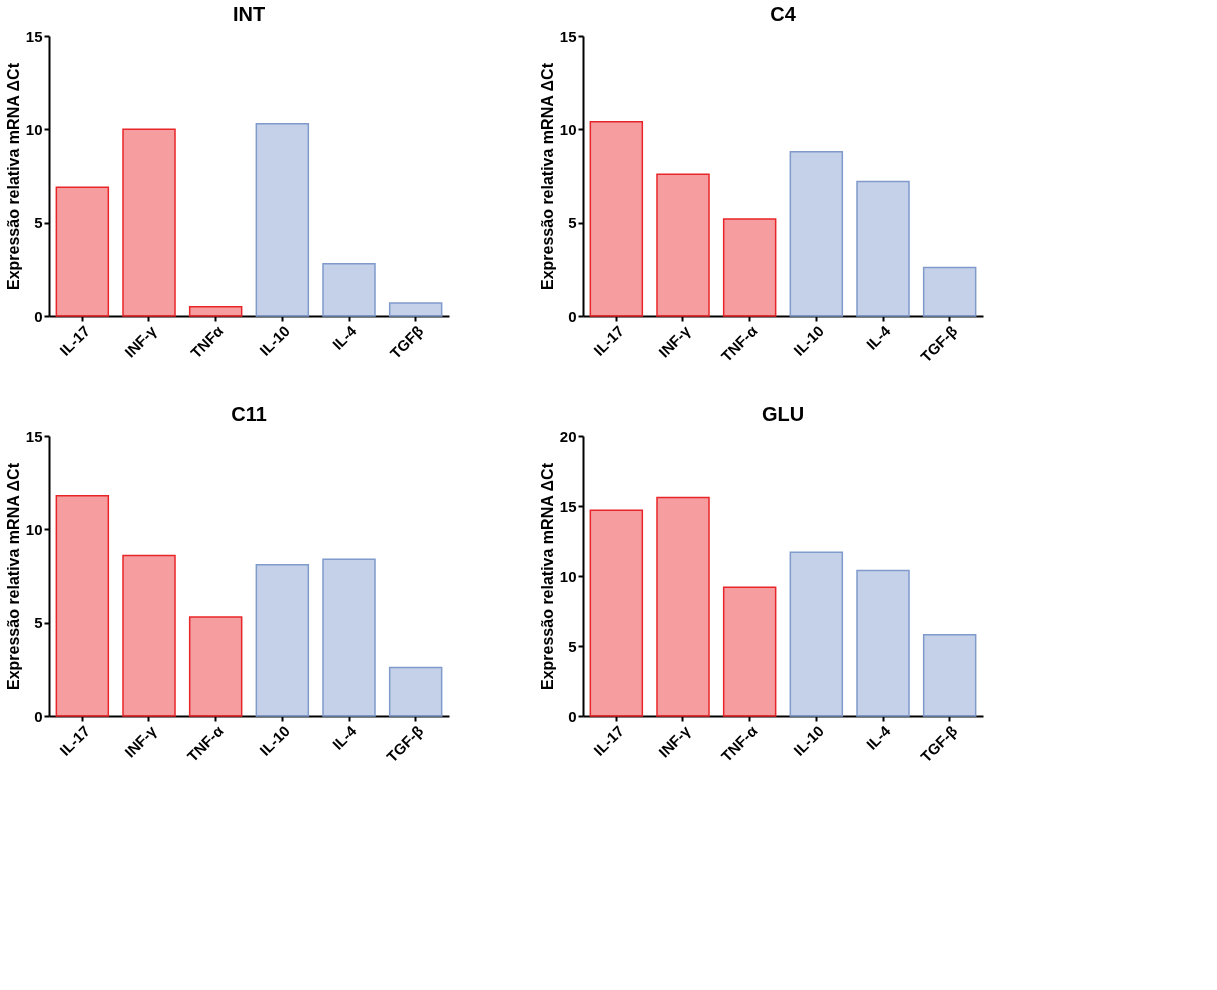 The image size is (1217, 990). I want to click on y-tick-label: 20, so click(568, 436).